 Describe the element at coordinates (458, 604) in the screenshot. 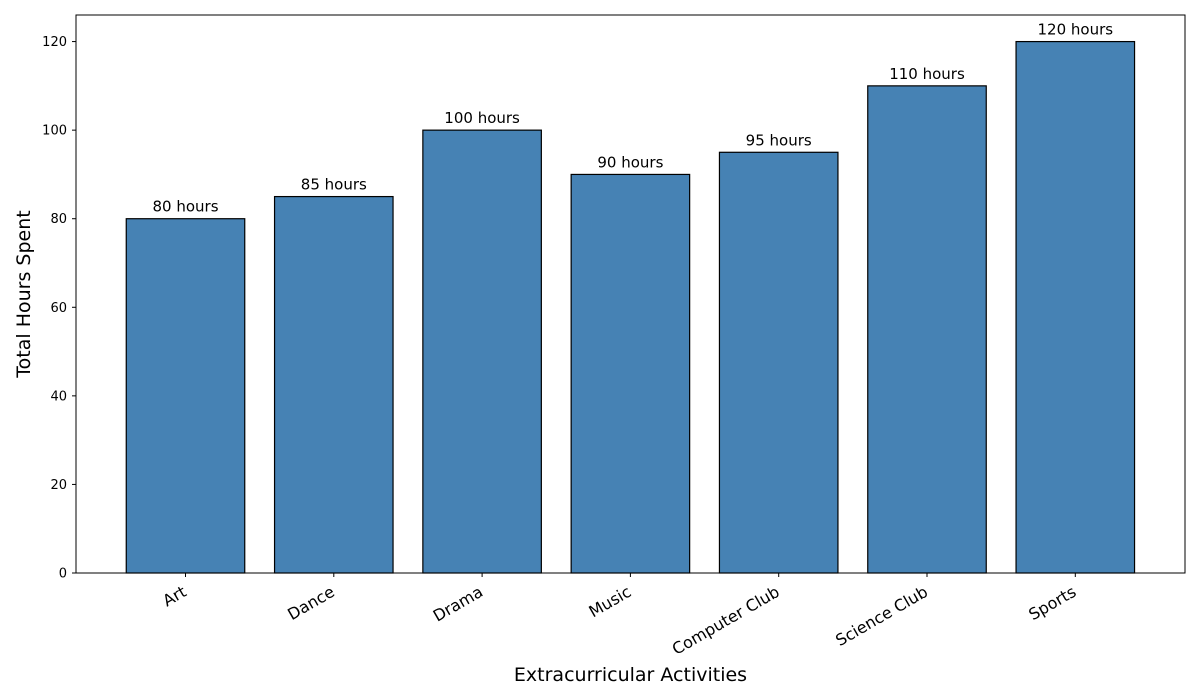

I see `x-tick-label: Drama` at that location.